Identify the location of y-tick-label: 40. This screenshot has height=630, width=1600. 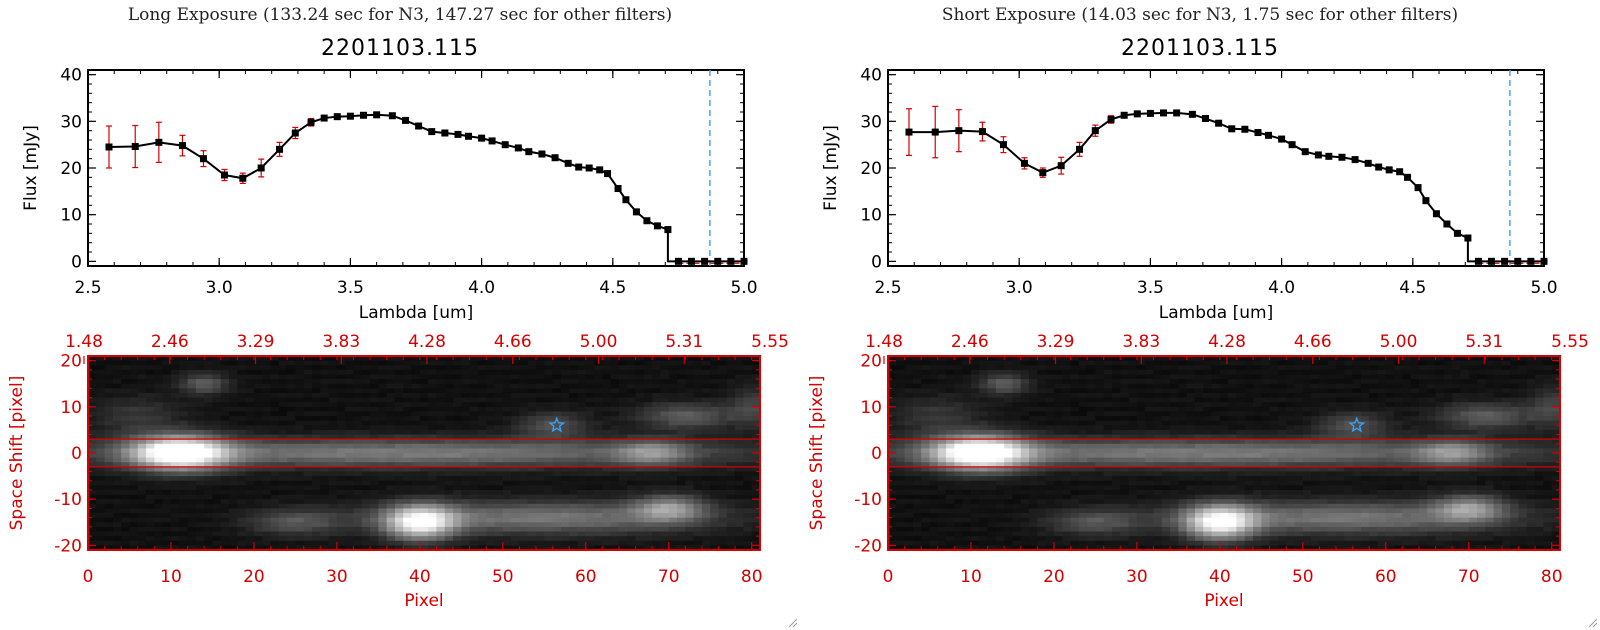
(871, 76).